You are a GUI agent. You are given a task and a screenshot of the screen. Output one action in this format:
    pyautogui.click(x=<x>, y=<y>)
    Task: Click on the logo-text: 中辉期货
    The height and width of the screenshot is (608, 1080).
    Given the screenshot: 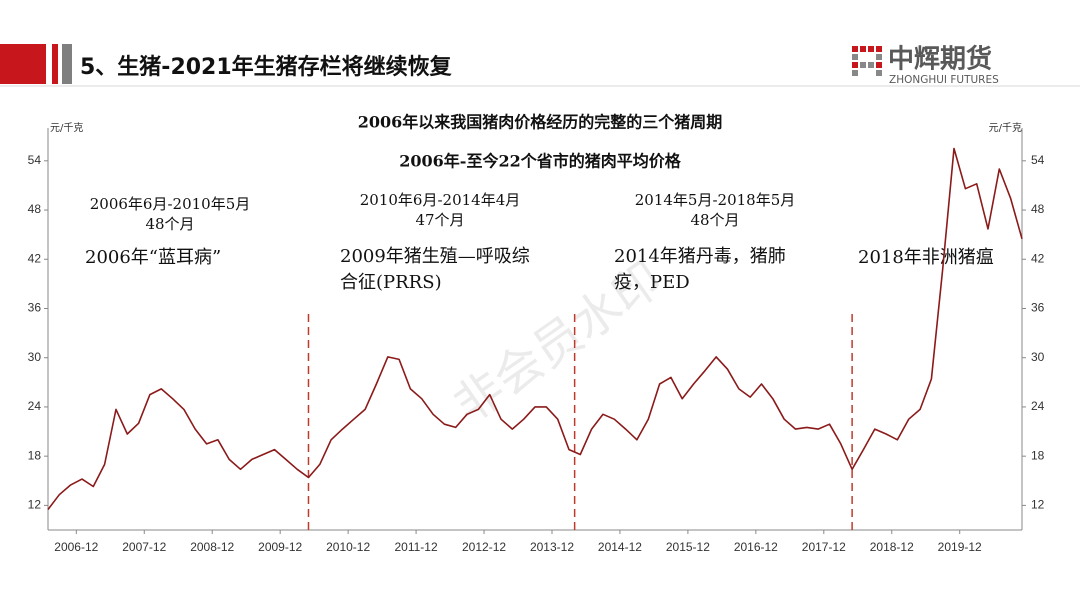 What is the action you would take?
    pyautogui.click(x=940, y=59)
    